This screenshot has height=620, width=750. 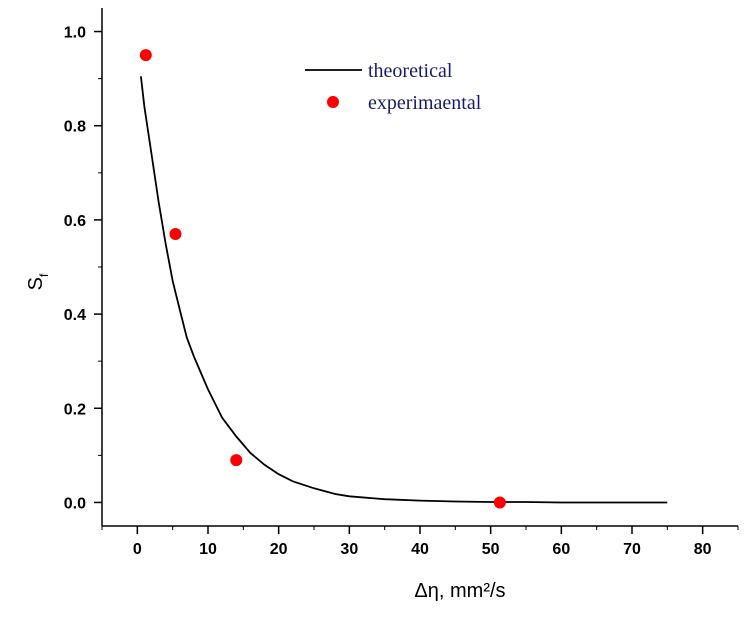 What do you see at coordinates (83, 268) in the screenshot?
I see `y-axis-ticks: 0.0 0.2 0.4 0.6 0.8 1.0` at bounding box center [83, 268].